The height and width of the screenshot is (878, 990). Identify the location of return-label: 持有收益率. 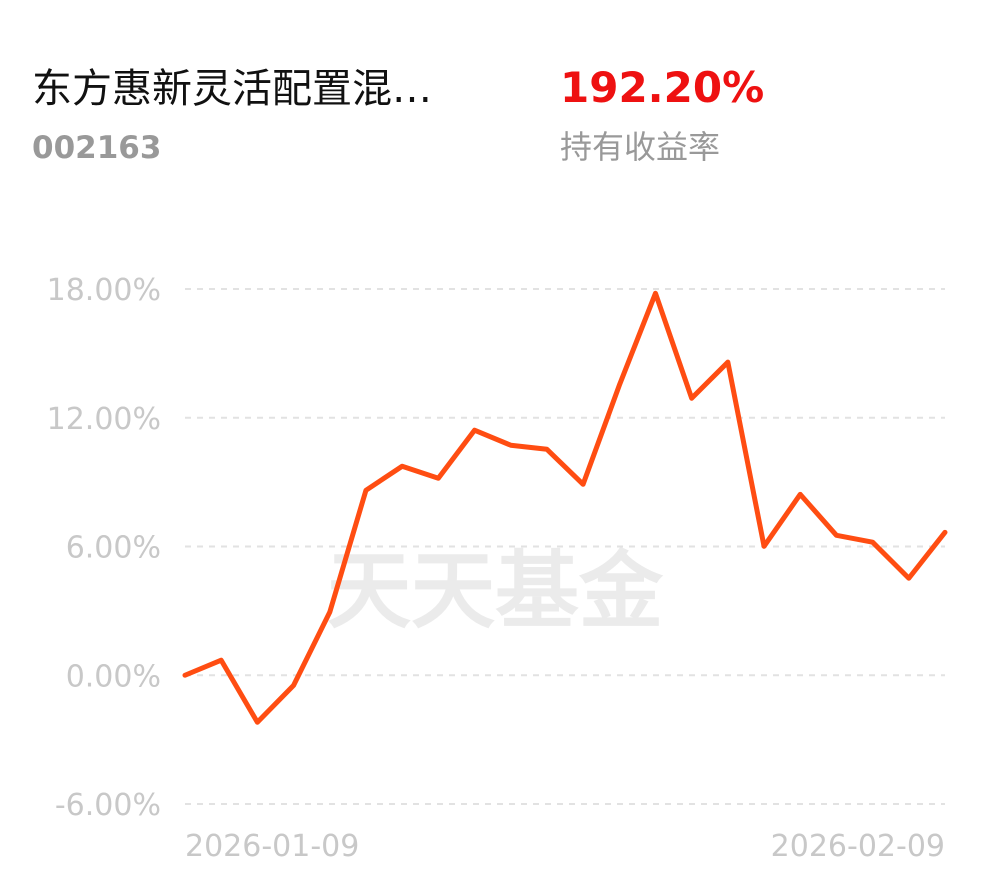
(640, 147).